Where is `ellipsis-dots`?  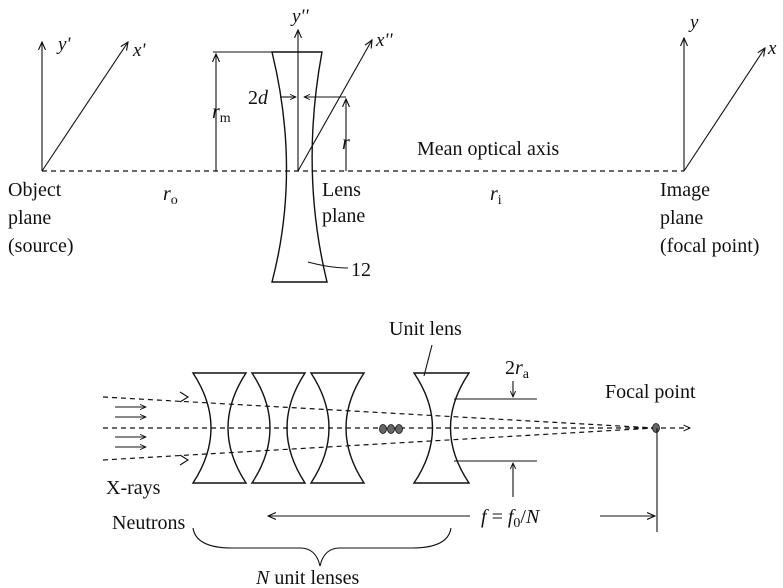 ellipsis-dots is located at coordinates (391, 429).